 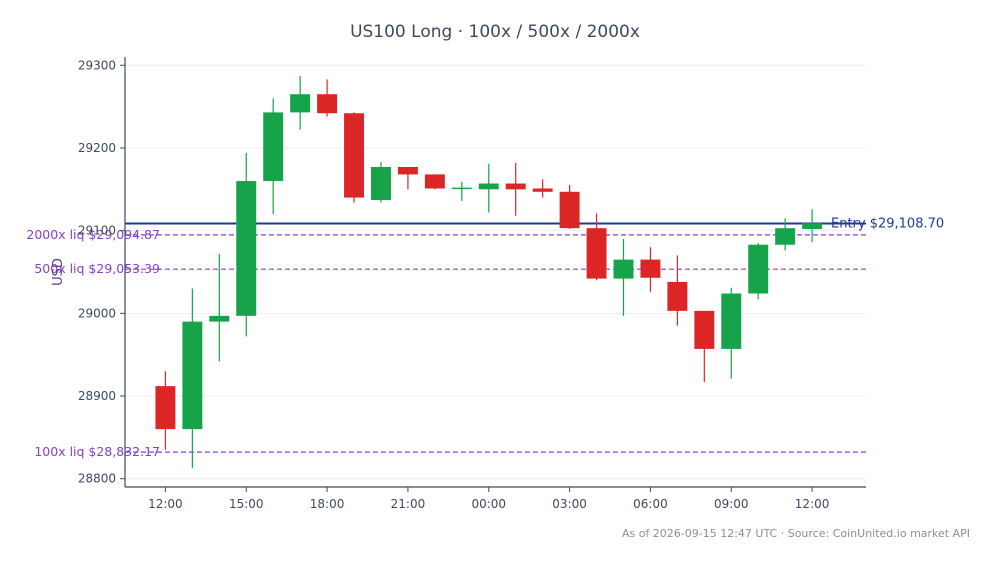 I want to click on x-tick-label: 21:00, so click(x=408, y=504).